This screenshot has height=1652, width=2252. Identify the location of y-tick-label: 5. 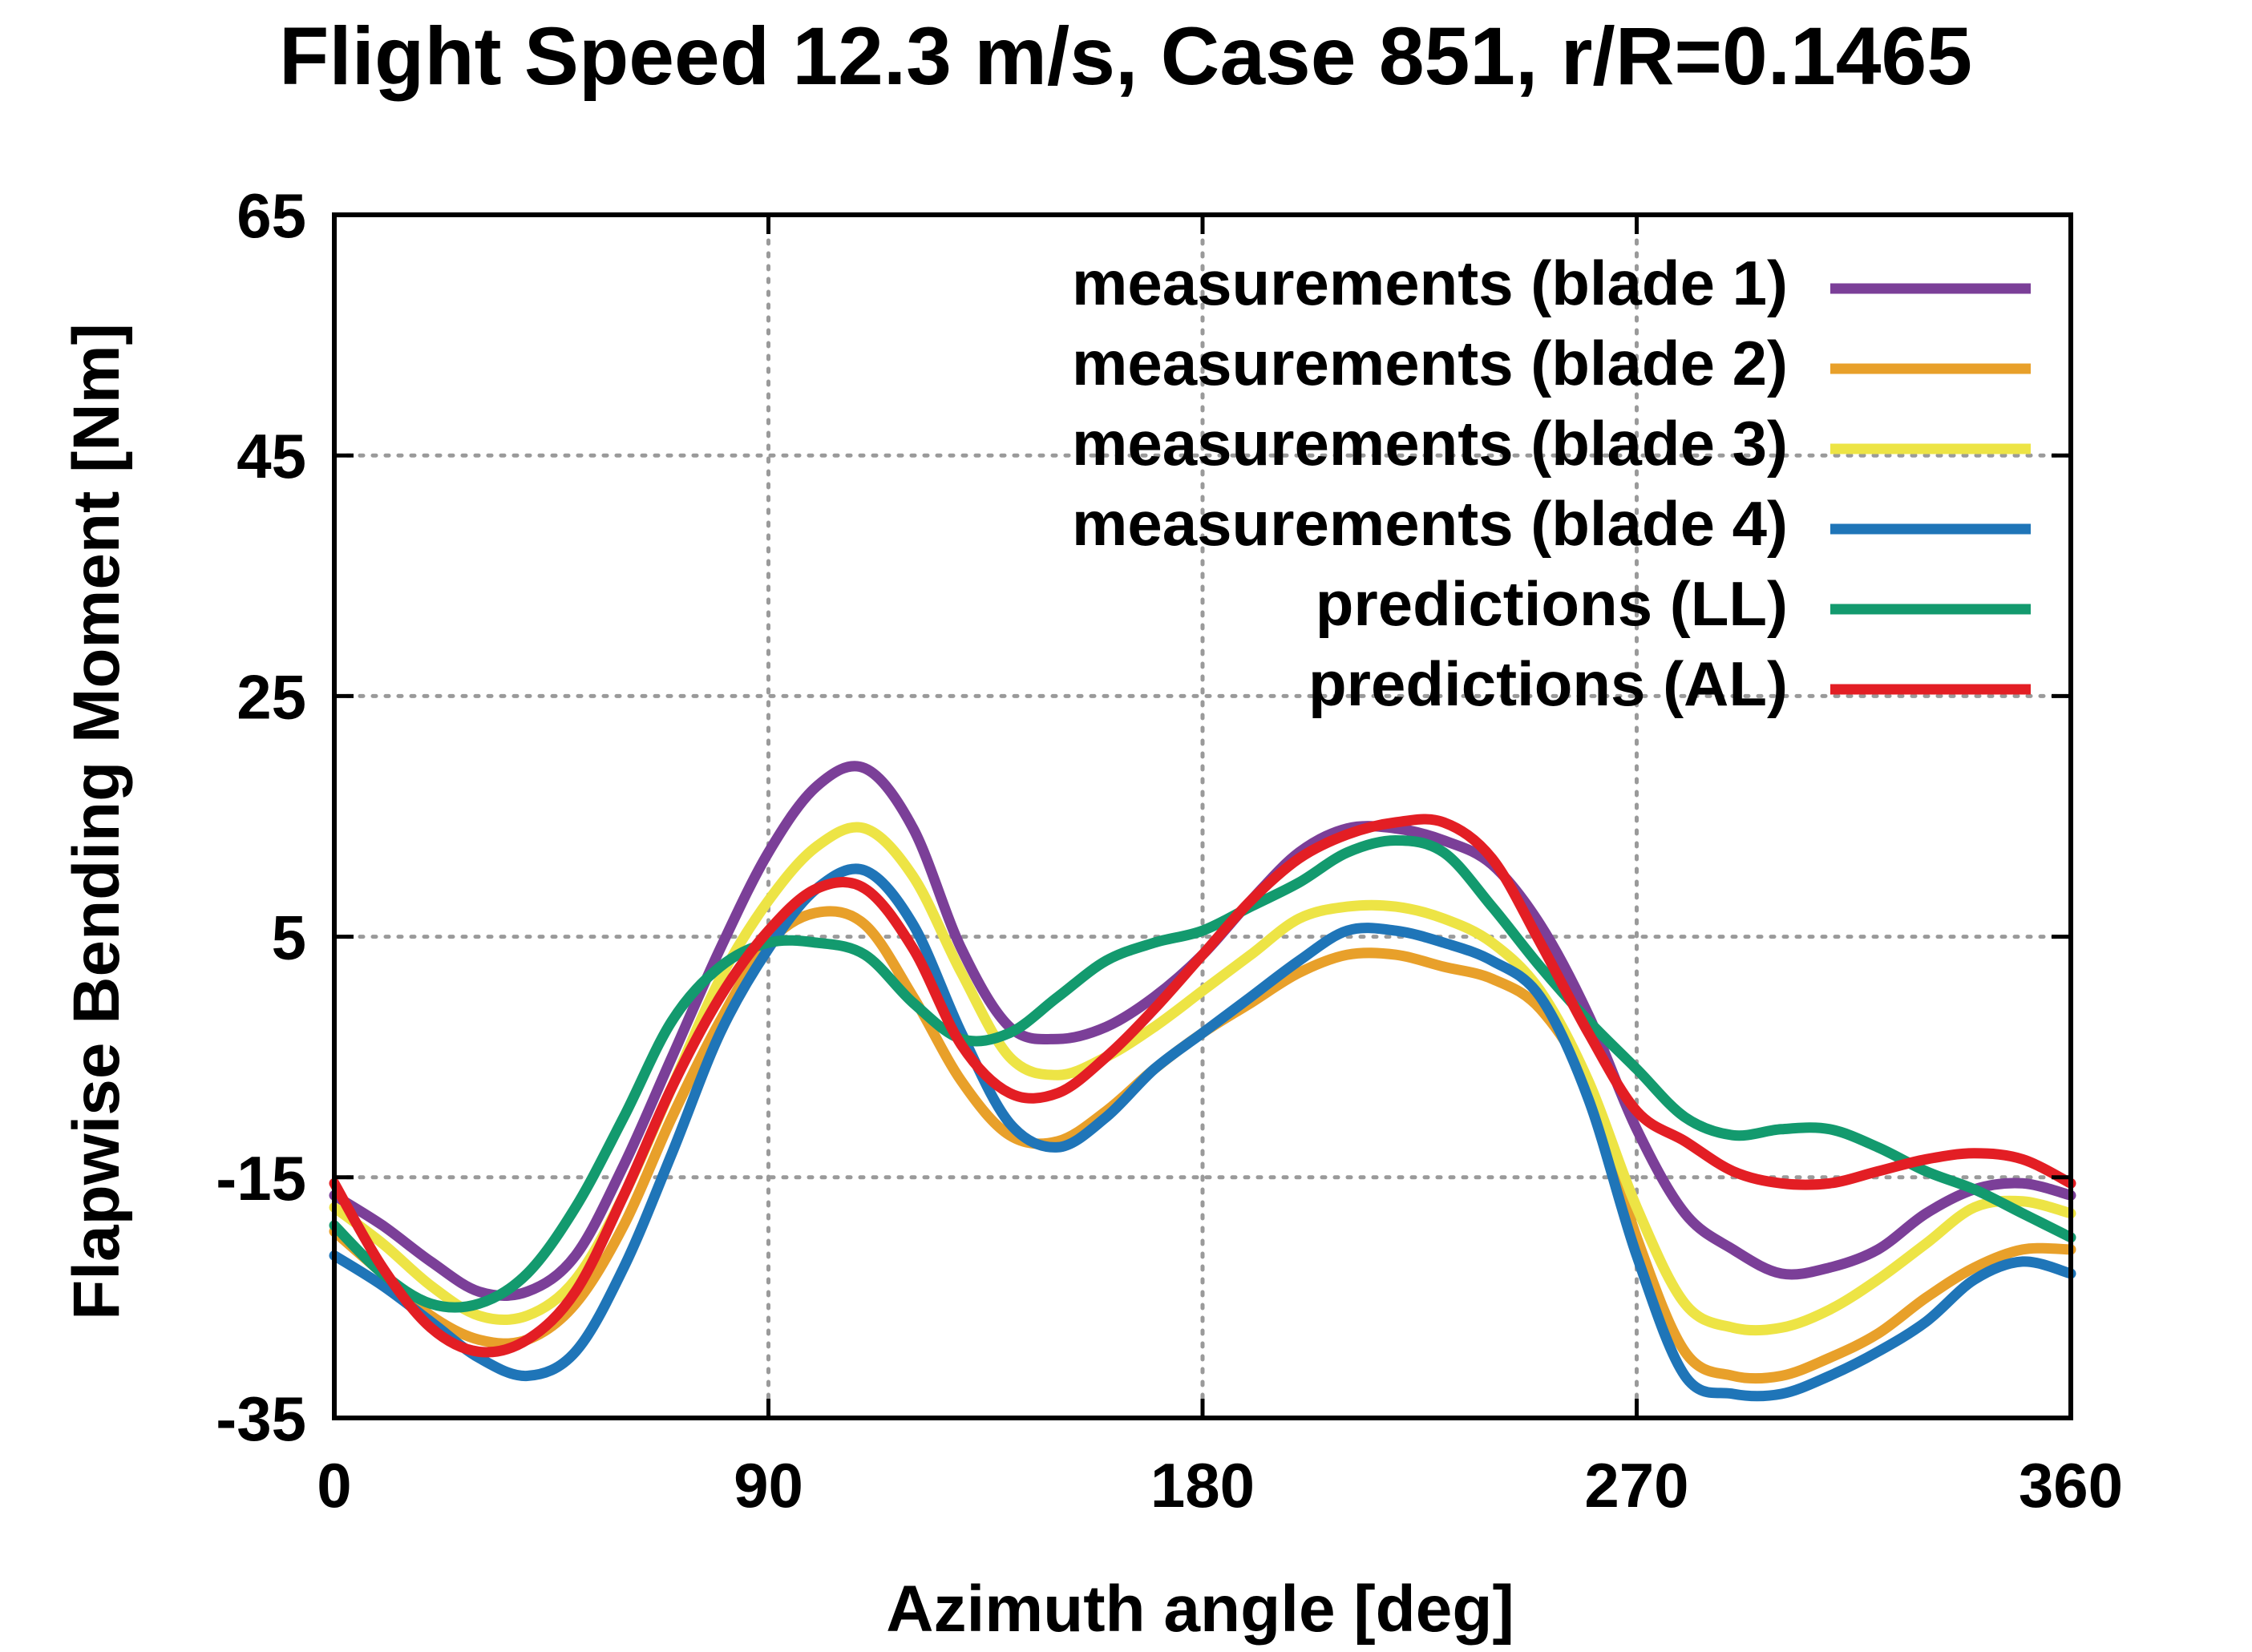
(289, 938).